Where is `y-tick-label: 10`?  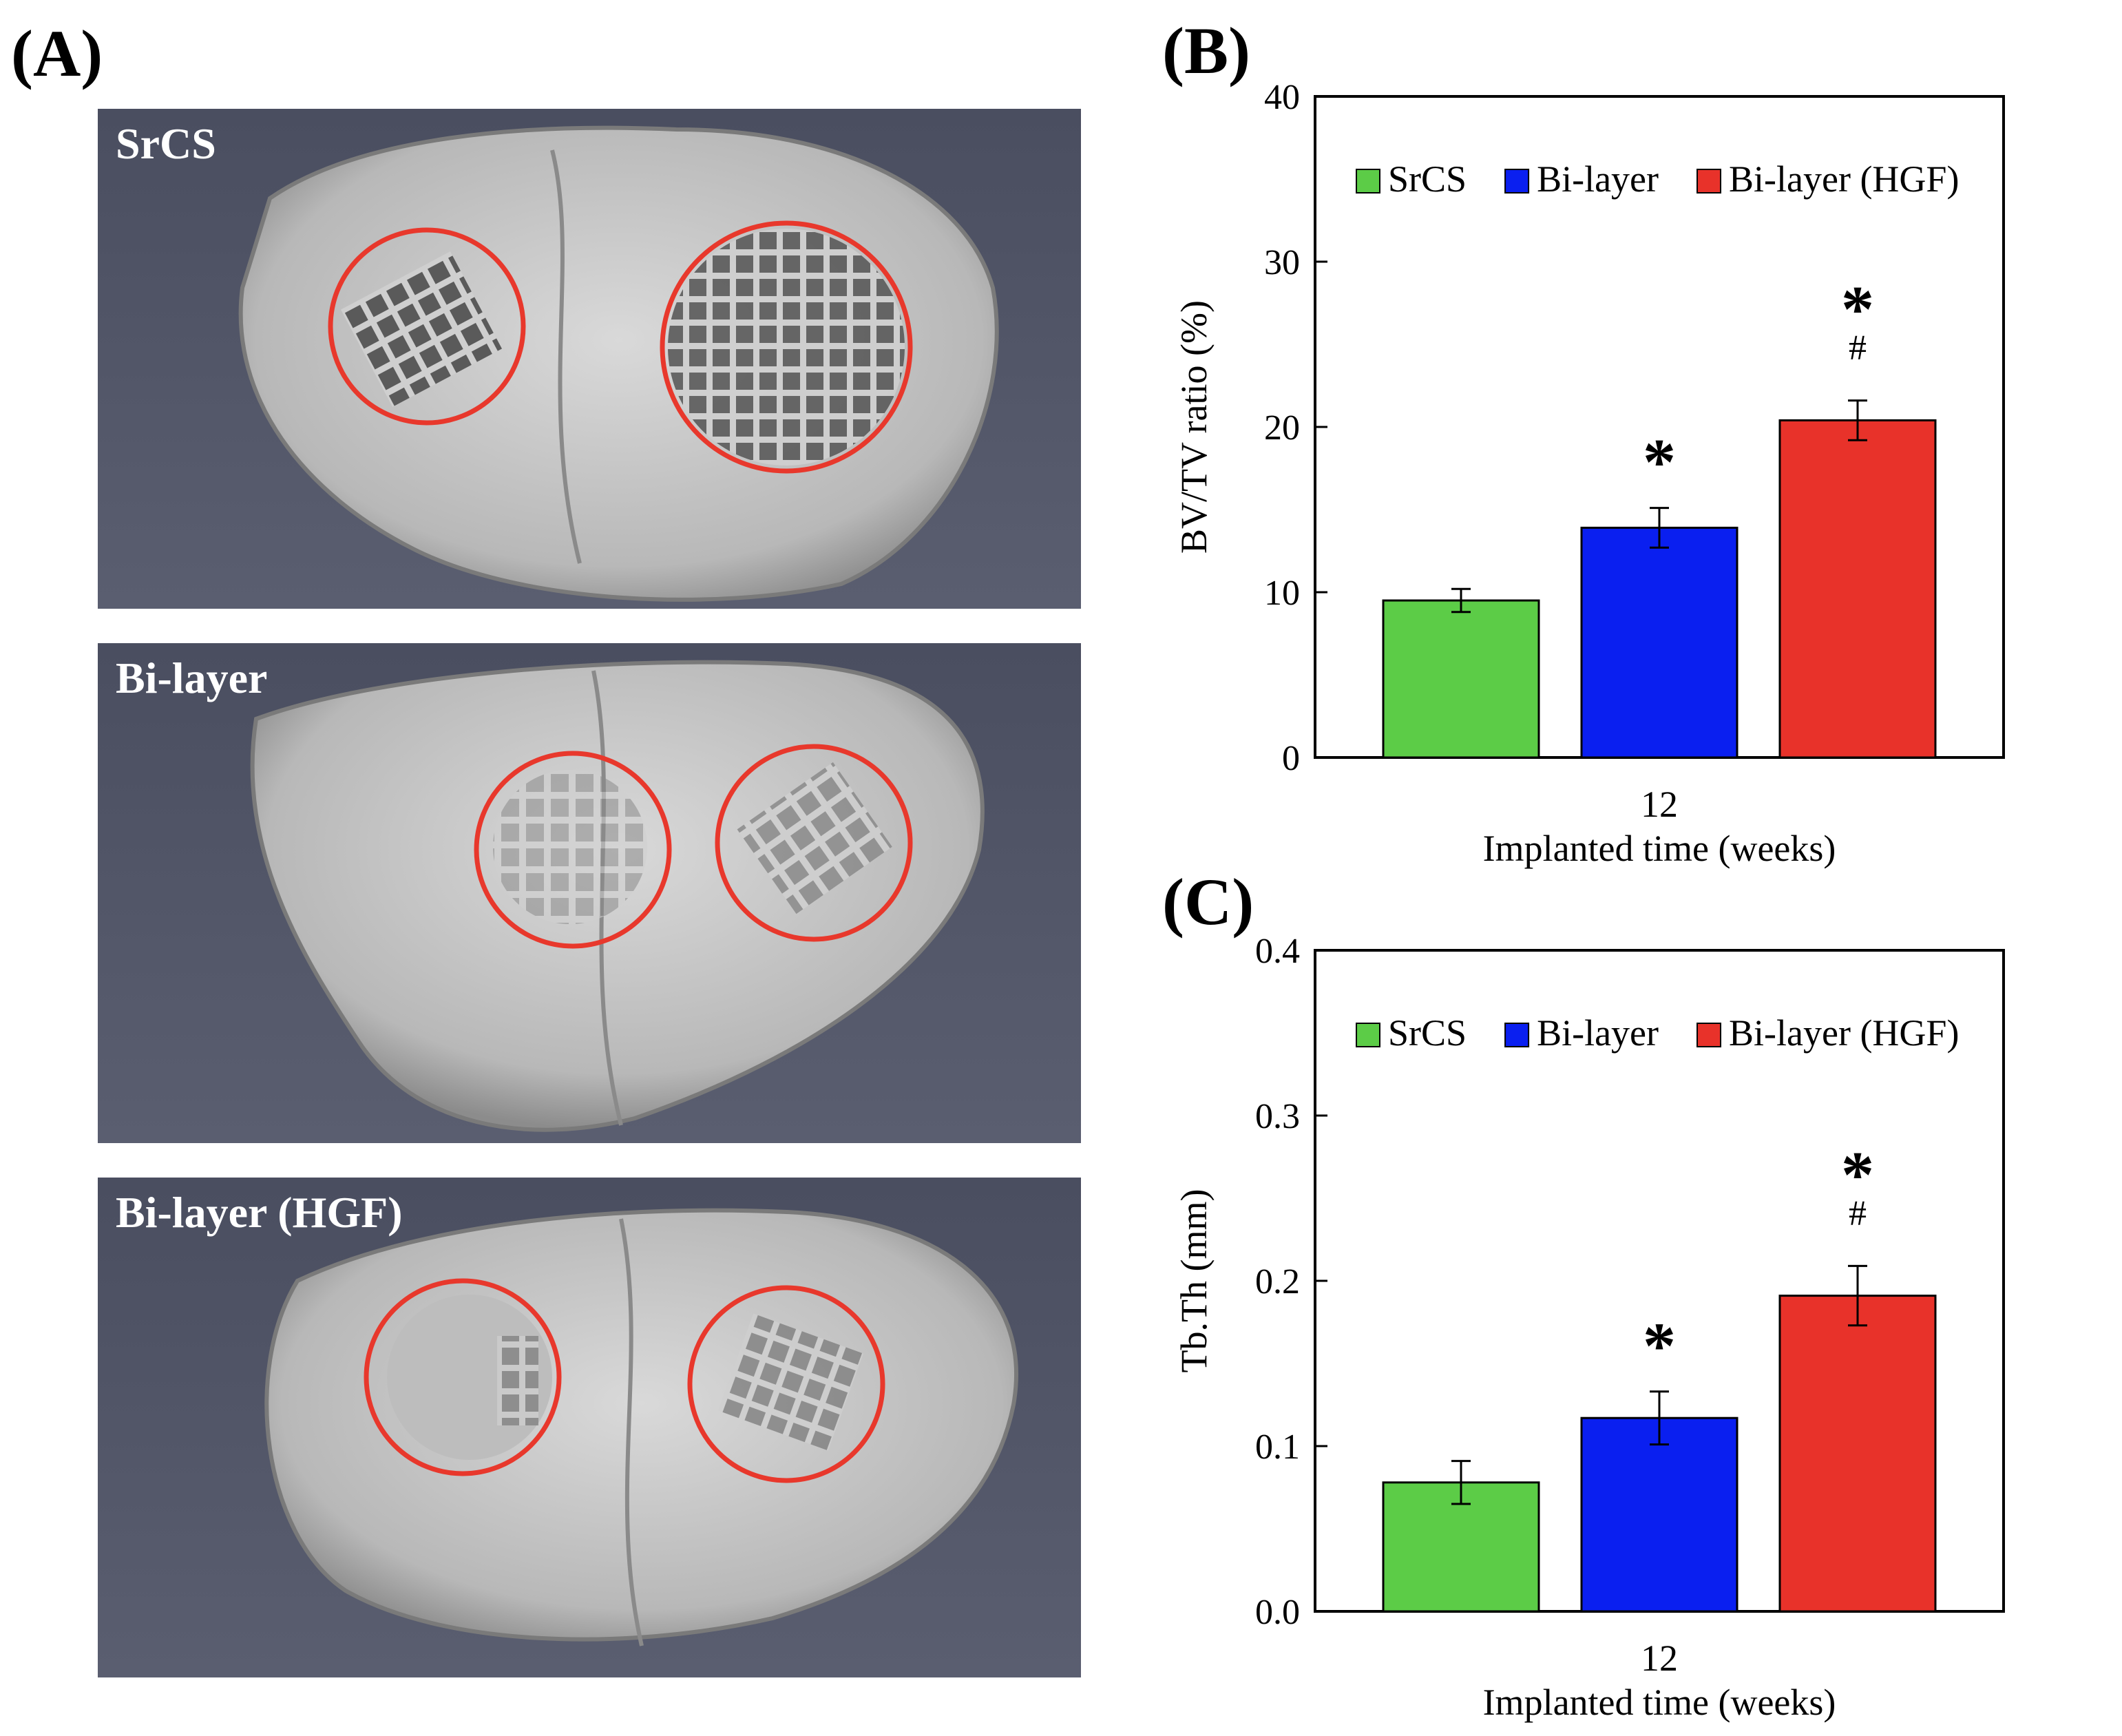
y-tick-label: 10 is located at coordinates (1282, 593).